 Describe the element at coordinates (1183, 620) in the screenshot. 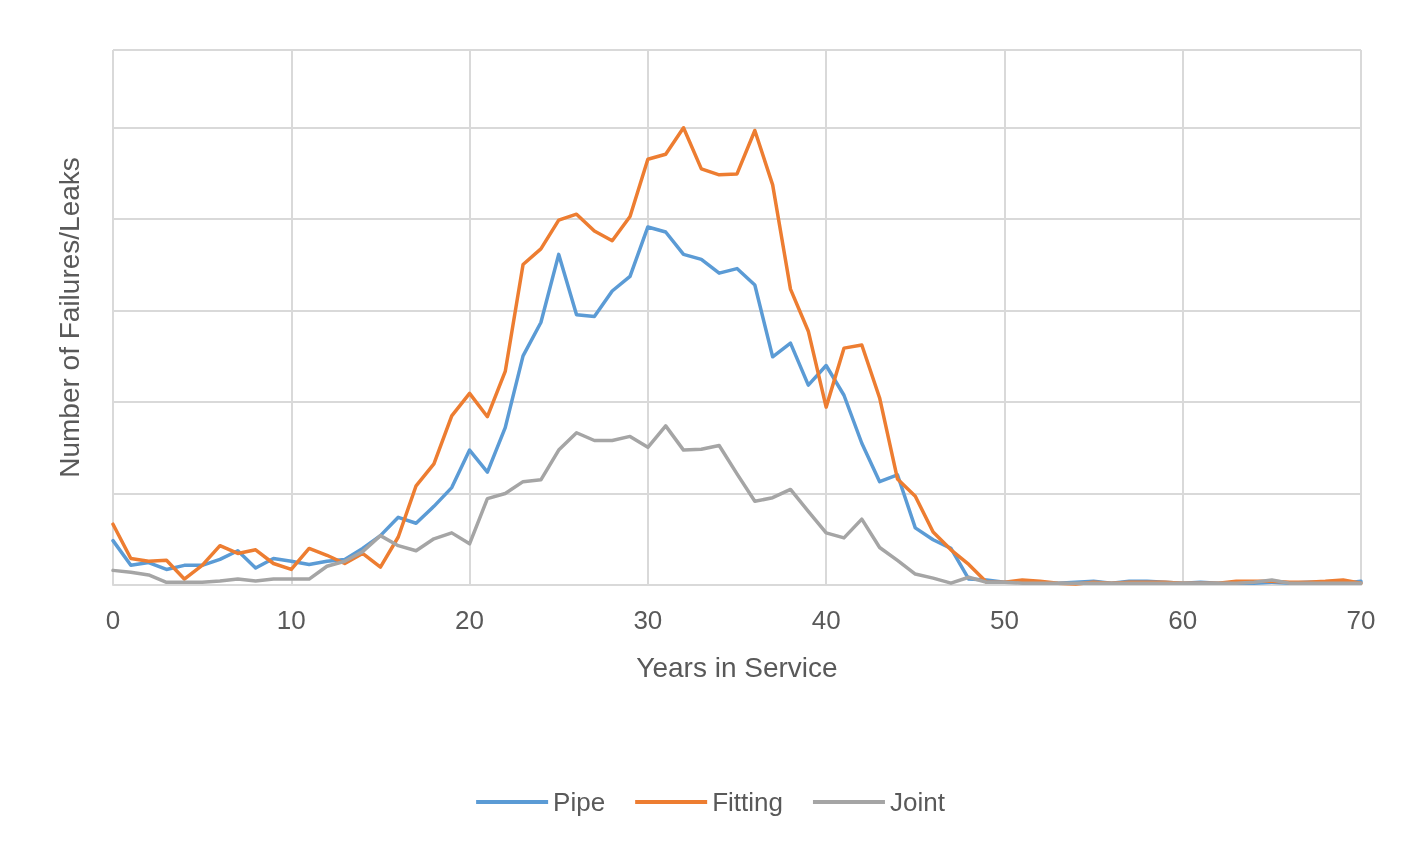

I see `x-tick-label: 60` at that location.